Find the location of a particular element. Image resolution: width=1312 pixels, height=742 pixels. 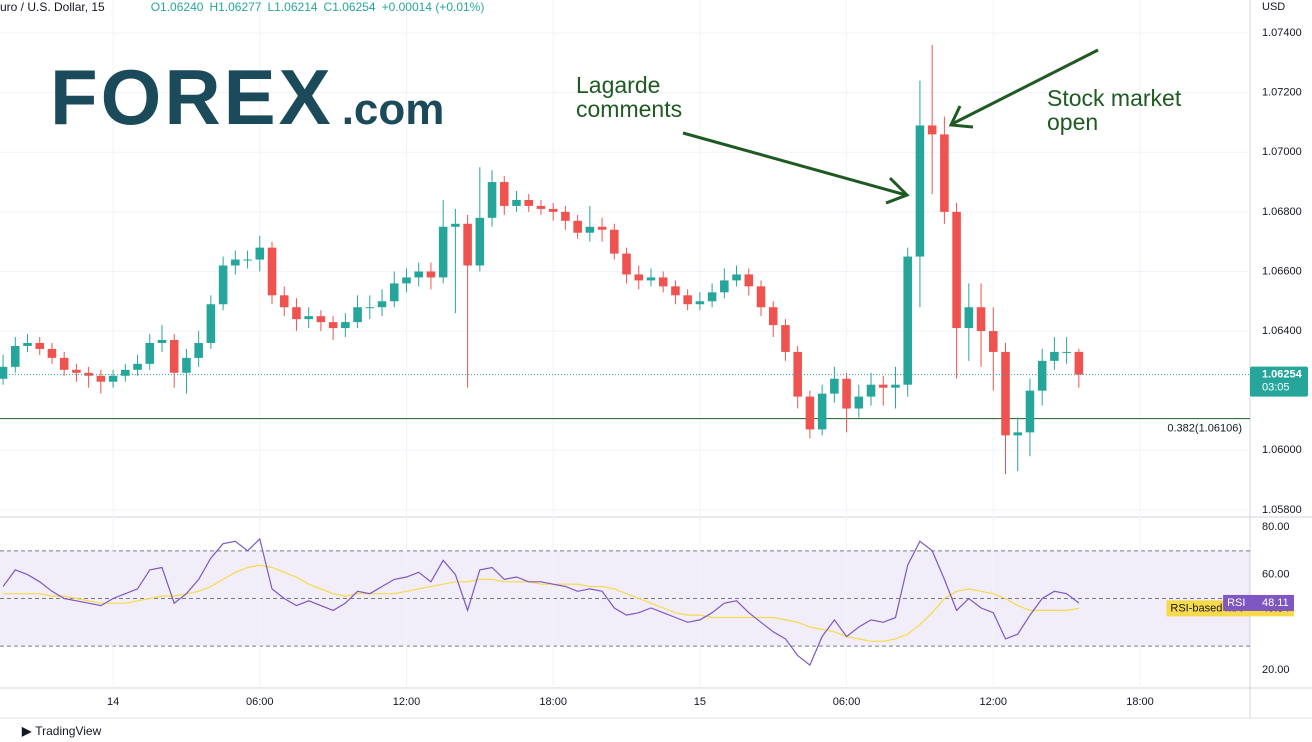

y-tick-label: 1.06000 is located at coordinates (1282, 450).